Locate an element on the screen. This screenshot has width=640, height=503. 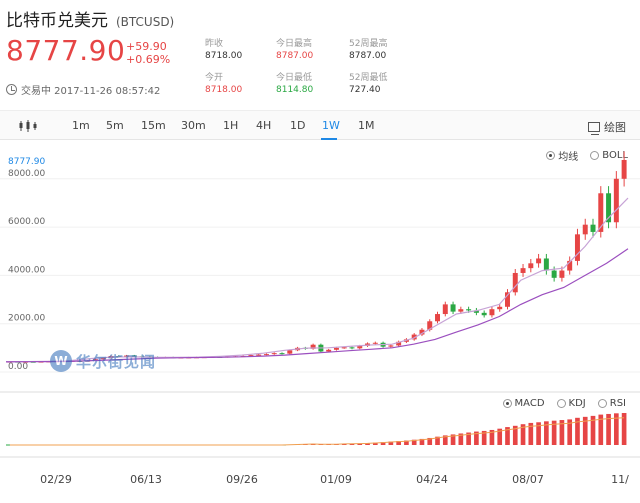
period-tab: 5m is located at coordinates (115, 125).